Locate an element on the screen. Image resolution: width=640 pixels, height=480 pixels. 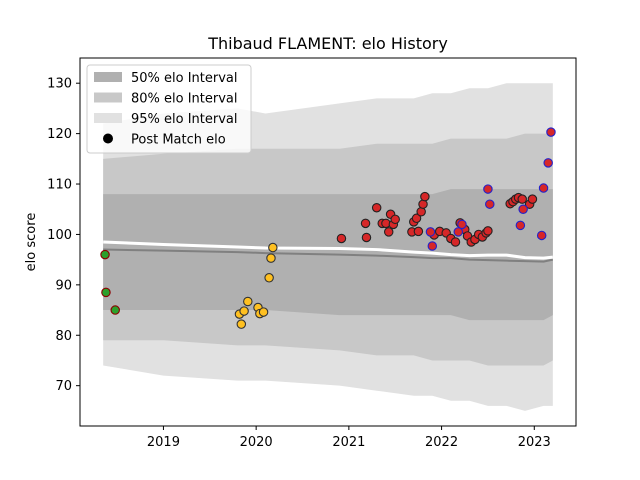
x-tick-label: 2020 is located at coordinates (256, 442).